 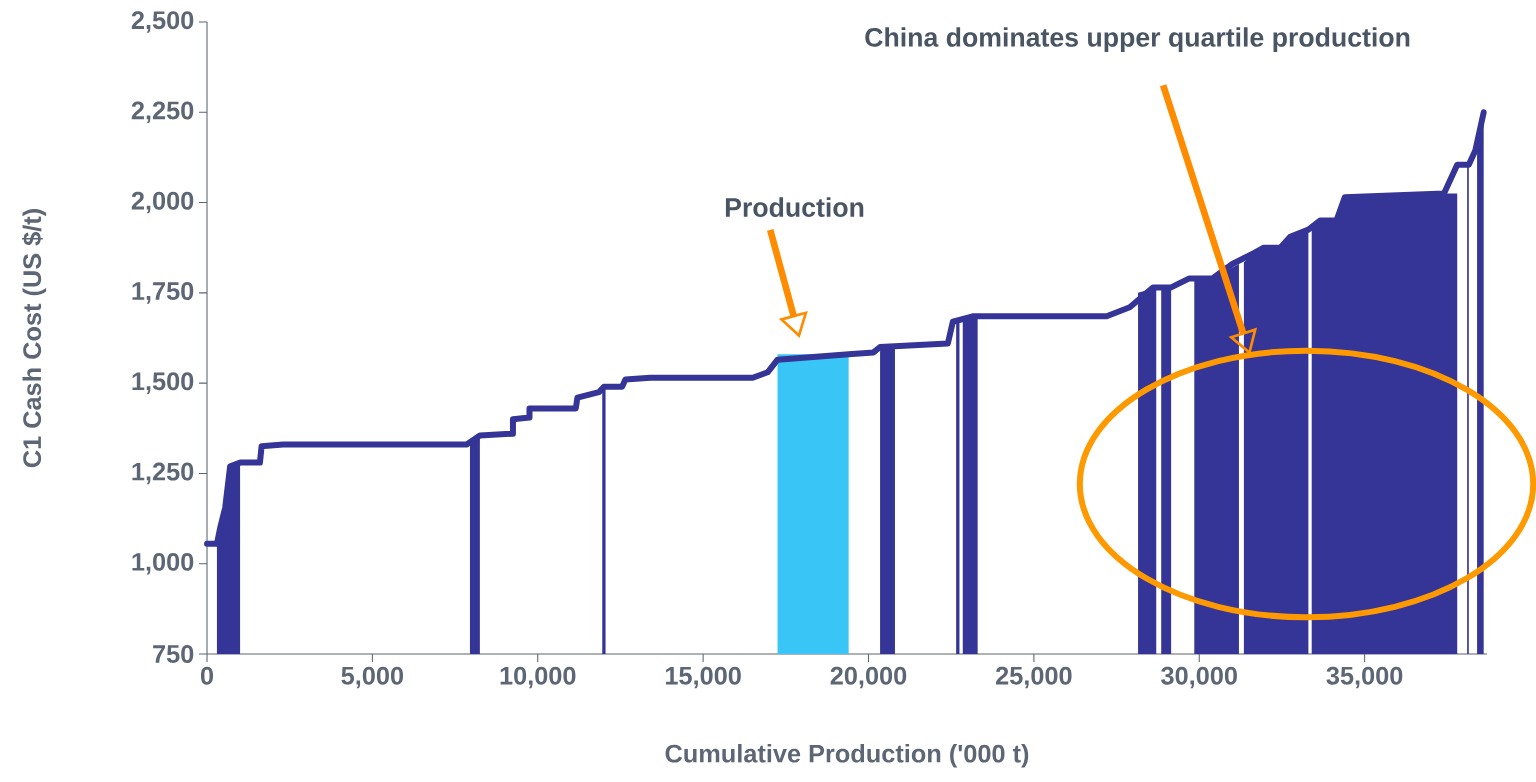 What do you see at coordinates (162, 112) in the screenshot?
I see `y-tick-label: 2,250` at bounding box center [162, 112].